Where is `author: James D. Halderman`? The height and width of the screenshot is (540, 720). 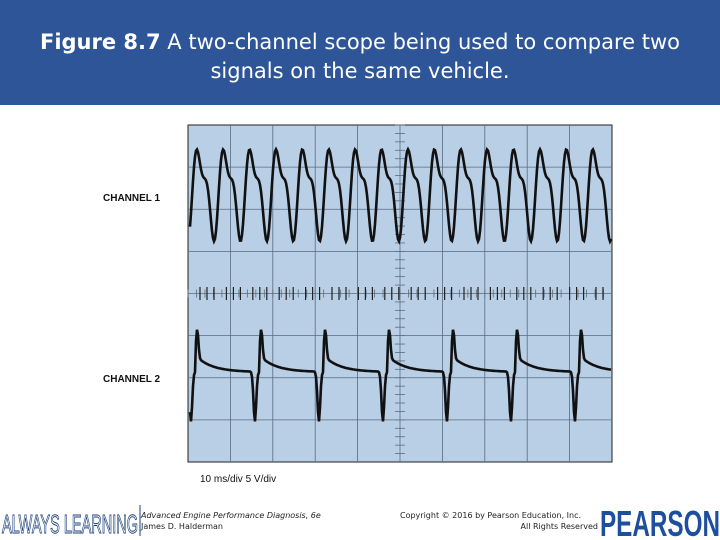
author: James D. Halderman is located at coordinates (181, 526).